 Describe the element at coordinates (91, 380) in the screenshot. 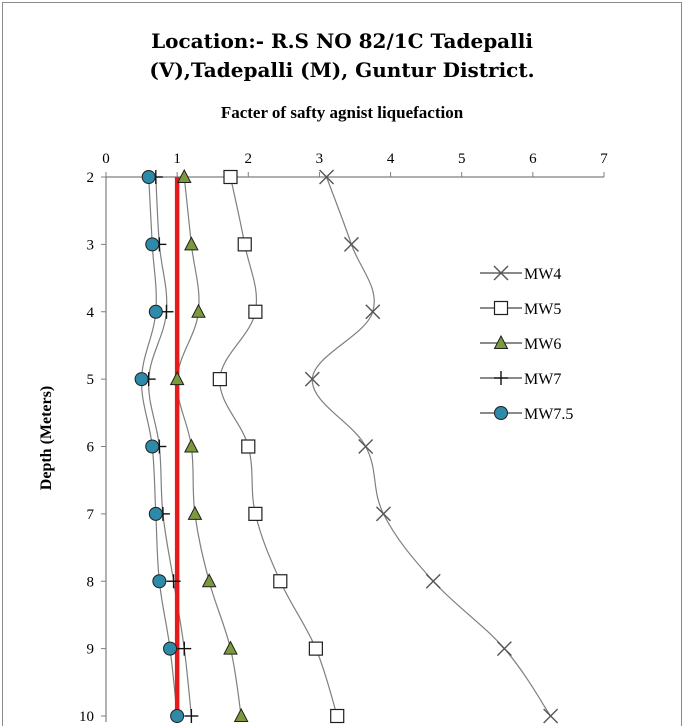

I see `y-tick-label: 5` at that location.